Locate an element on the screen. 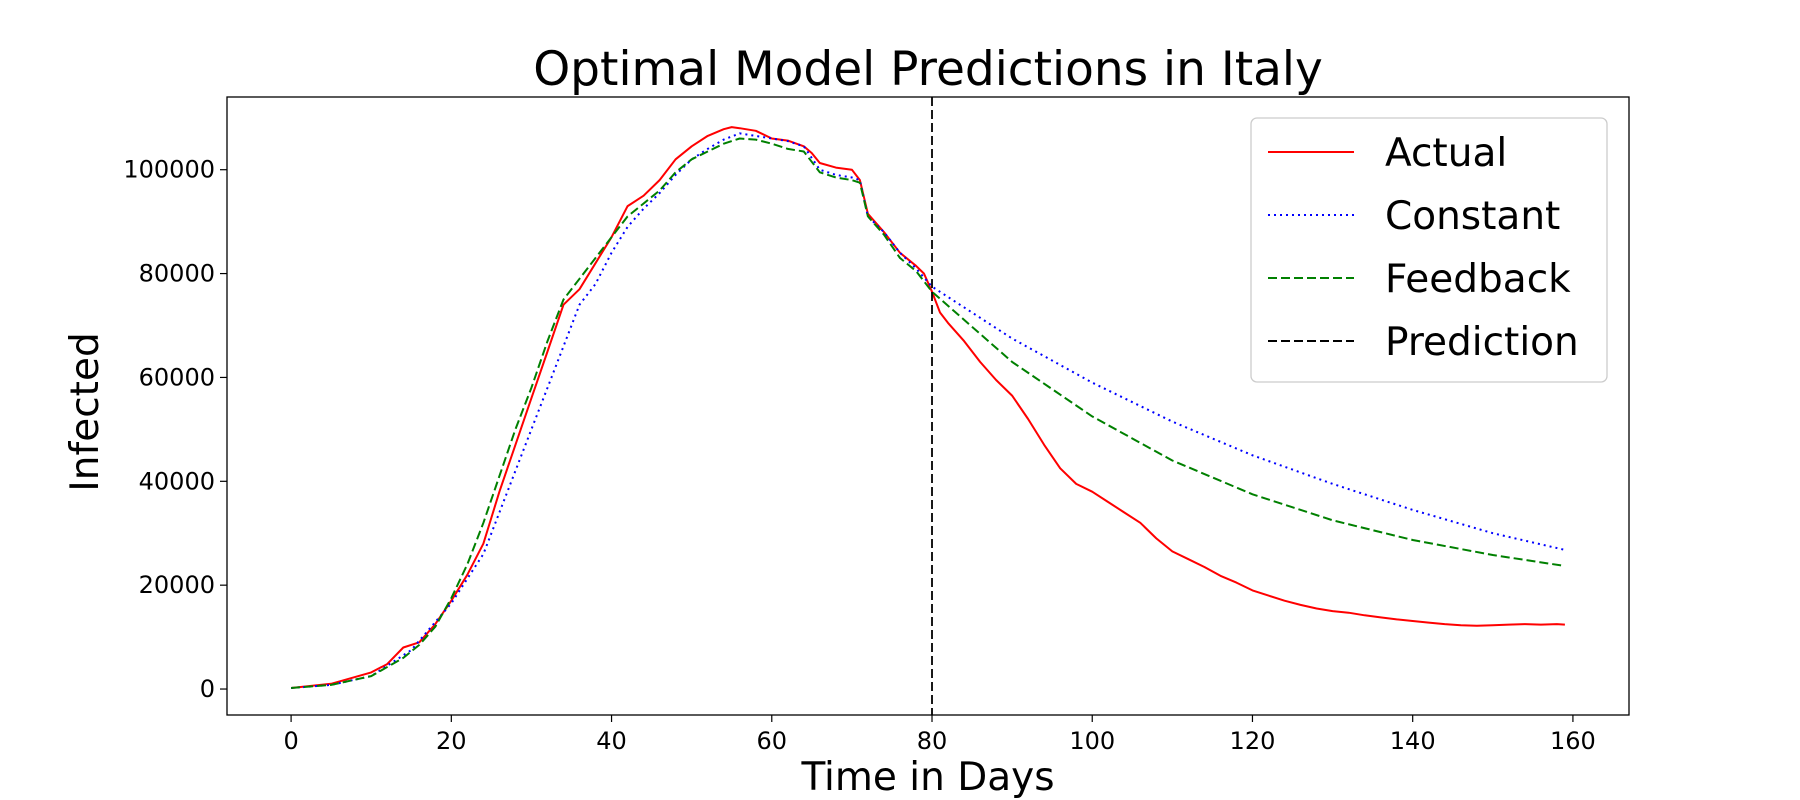 This screenshot has height=800, width=1800. x-tick-label: 160 is located at coordinates (1573, 741).